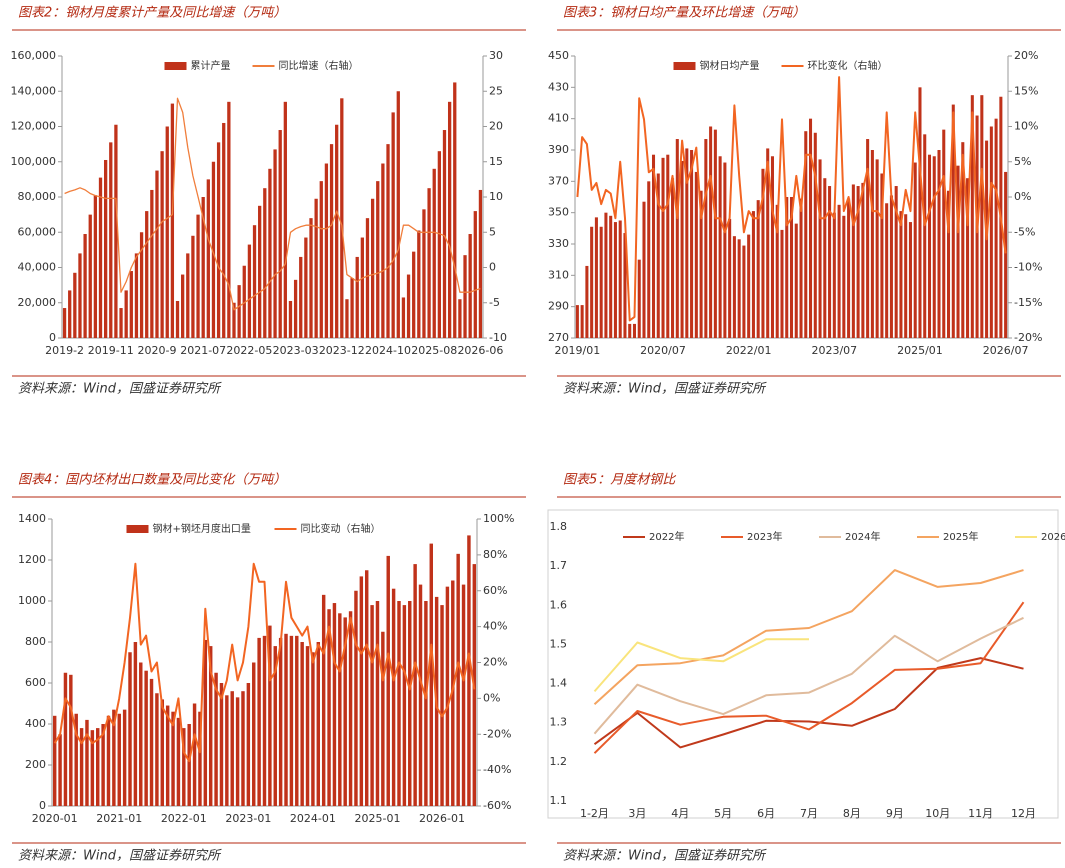  Describe the element at coordinates (35, 764) in the screenshot. I see `y-tick-label: 200` at that location.